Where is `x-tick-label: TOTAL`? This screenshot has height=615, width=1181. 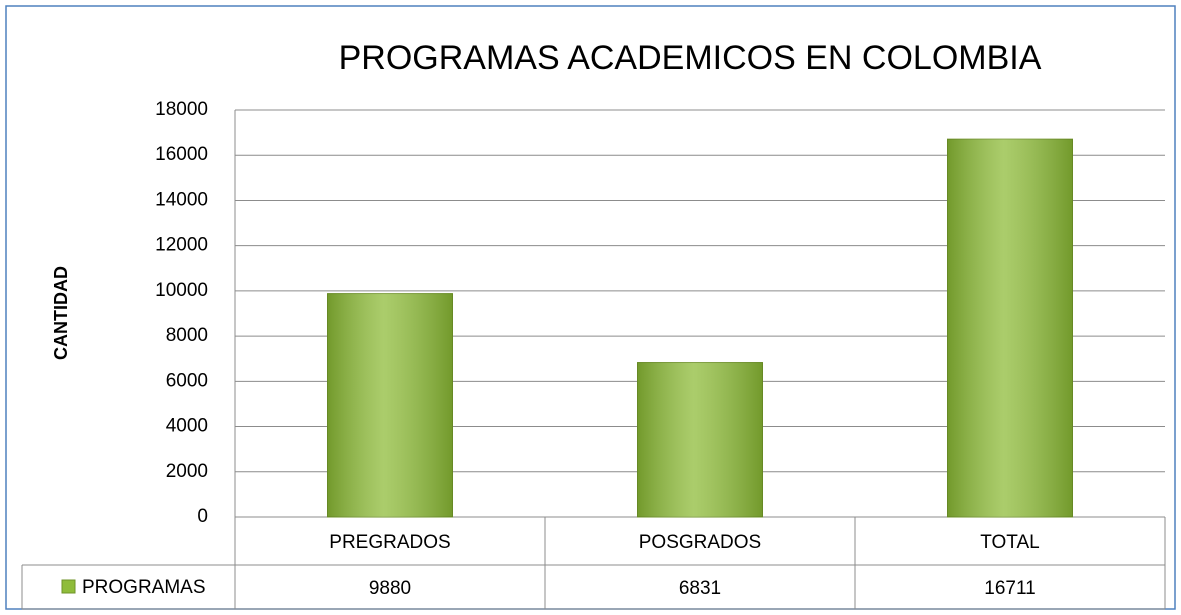 x-tick-label: TOTAL is located at coordinates (1009, 542).